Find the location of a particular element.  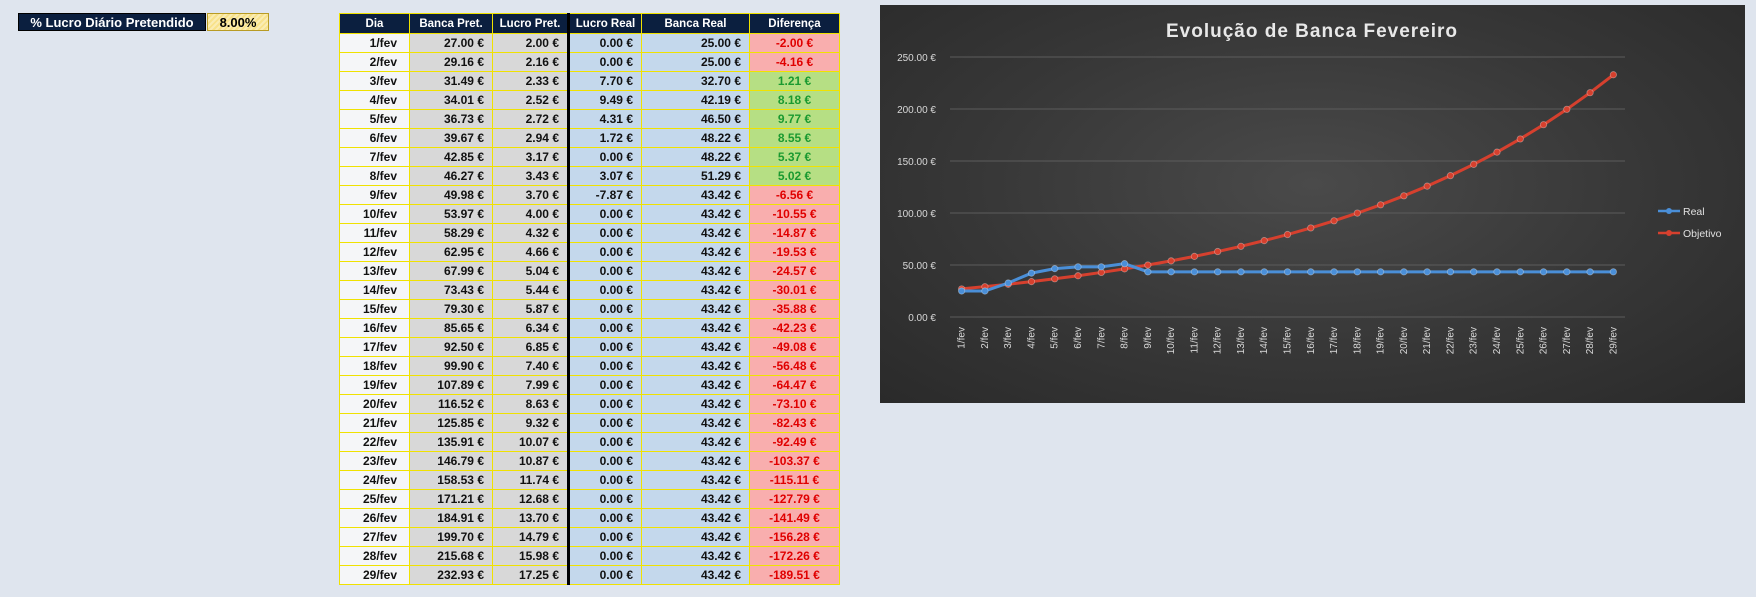

cell-banca-real: 42.19 € is located at coordinates (695, 100).